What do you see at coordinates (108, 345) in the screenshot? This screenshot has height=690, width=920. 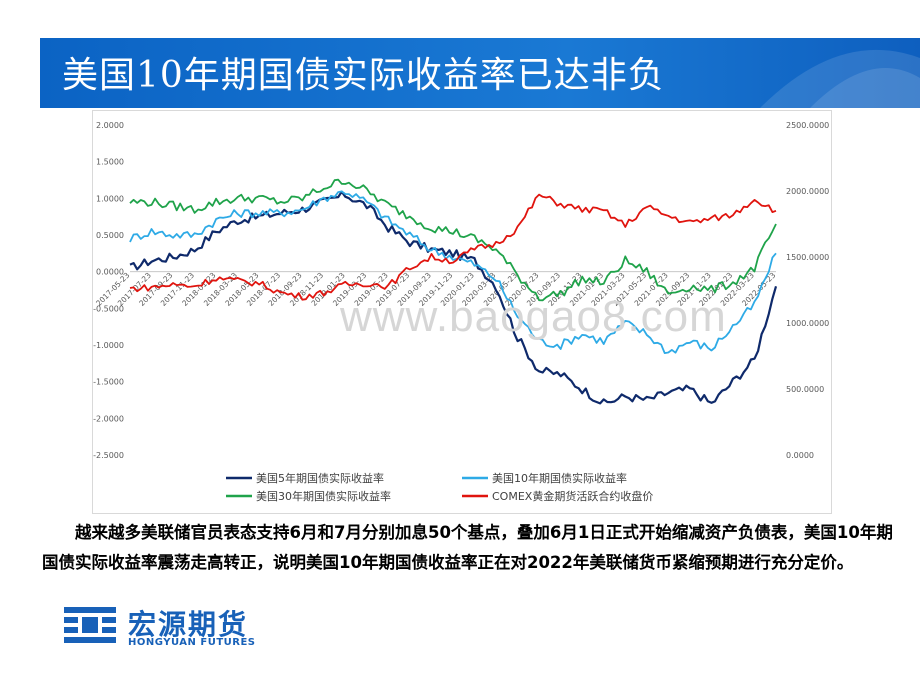 I see `left-axis-tick-label: -1.0000` at bounding box center [108, 345].